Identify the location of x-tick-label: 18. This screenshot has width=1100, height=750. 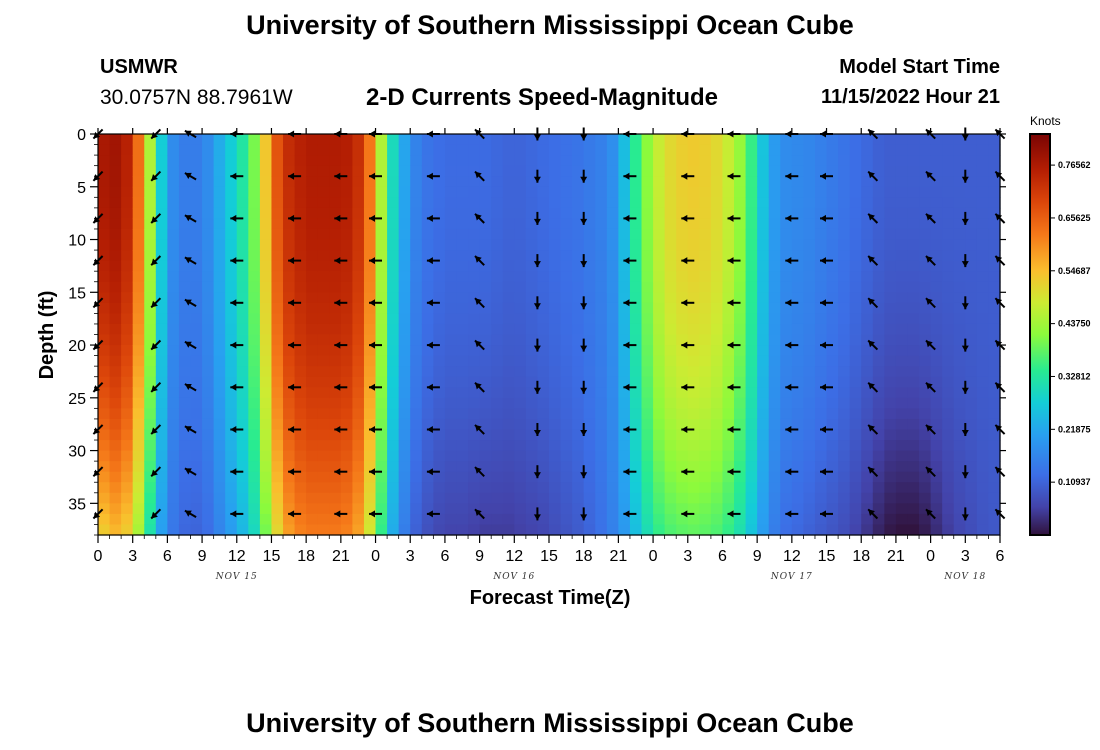
(861, 556).